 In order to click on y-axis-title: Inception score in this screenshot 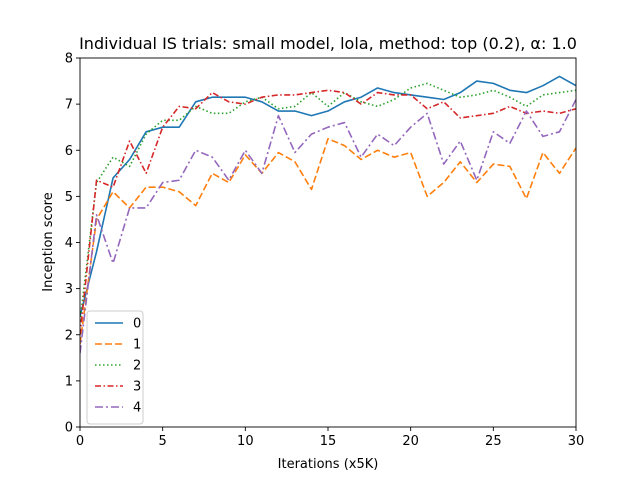, I will do `click(48, 241)`.